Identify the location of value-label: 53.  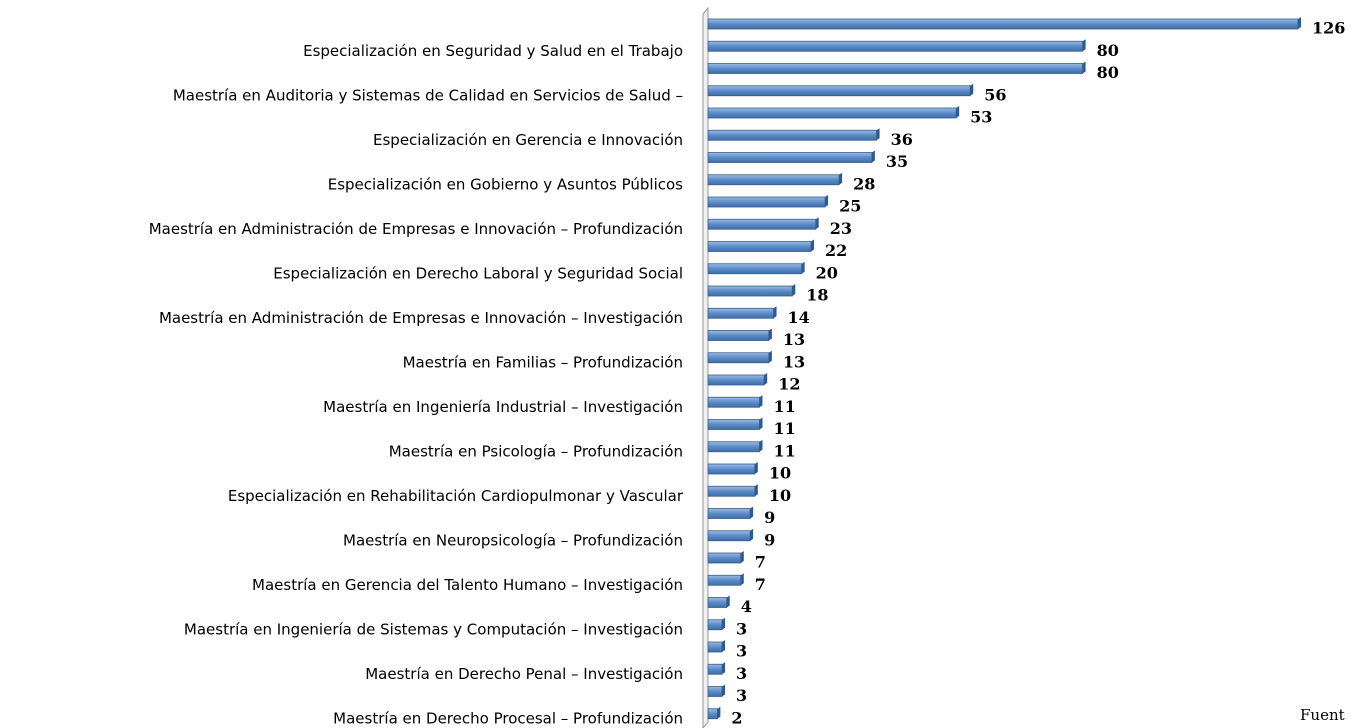
(981, 117).